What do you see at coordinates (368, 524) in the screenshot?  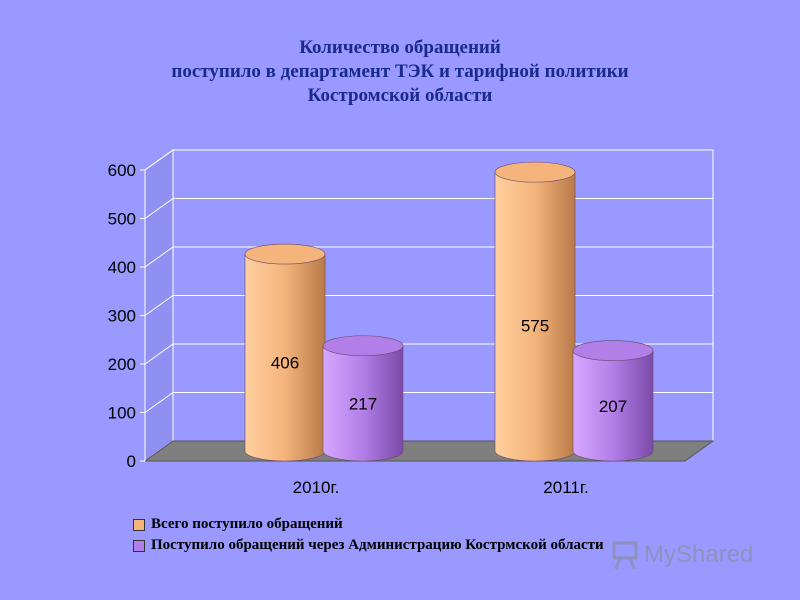 I see `legend-item: Всего поступило обращений` at bounding box center [368, 524].